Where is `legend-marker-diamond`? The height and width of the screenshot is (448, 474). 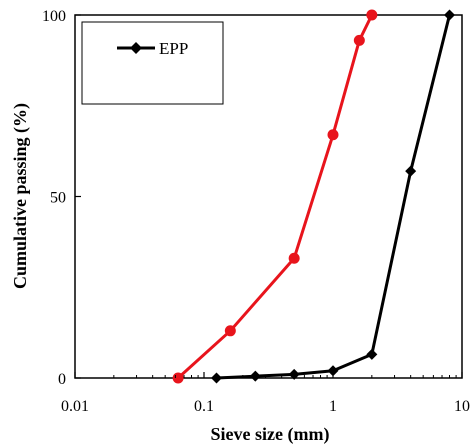 legend-marker-diamond is located at coordinates (136, 48).